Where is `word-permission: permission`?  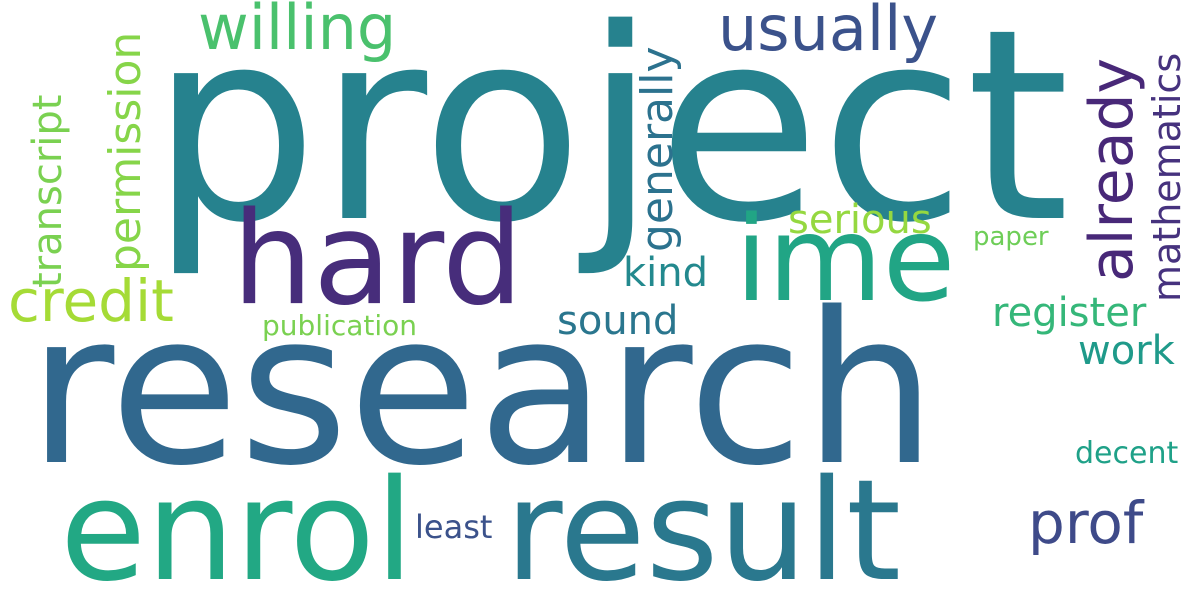 word-permission: permission is located at coordinates (125, 151).